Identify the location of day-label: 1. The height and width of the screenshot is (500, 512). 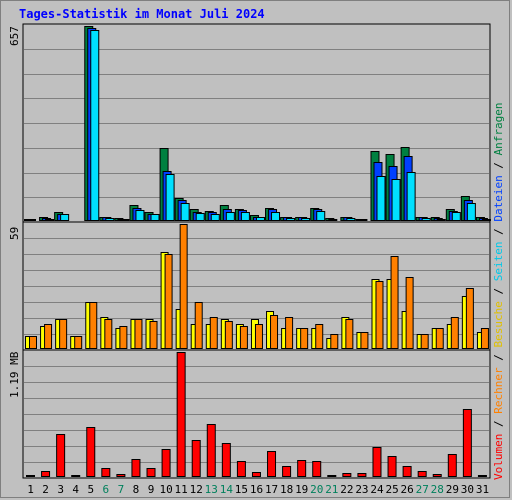
(30, 489).